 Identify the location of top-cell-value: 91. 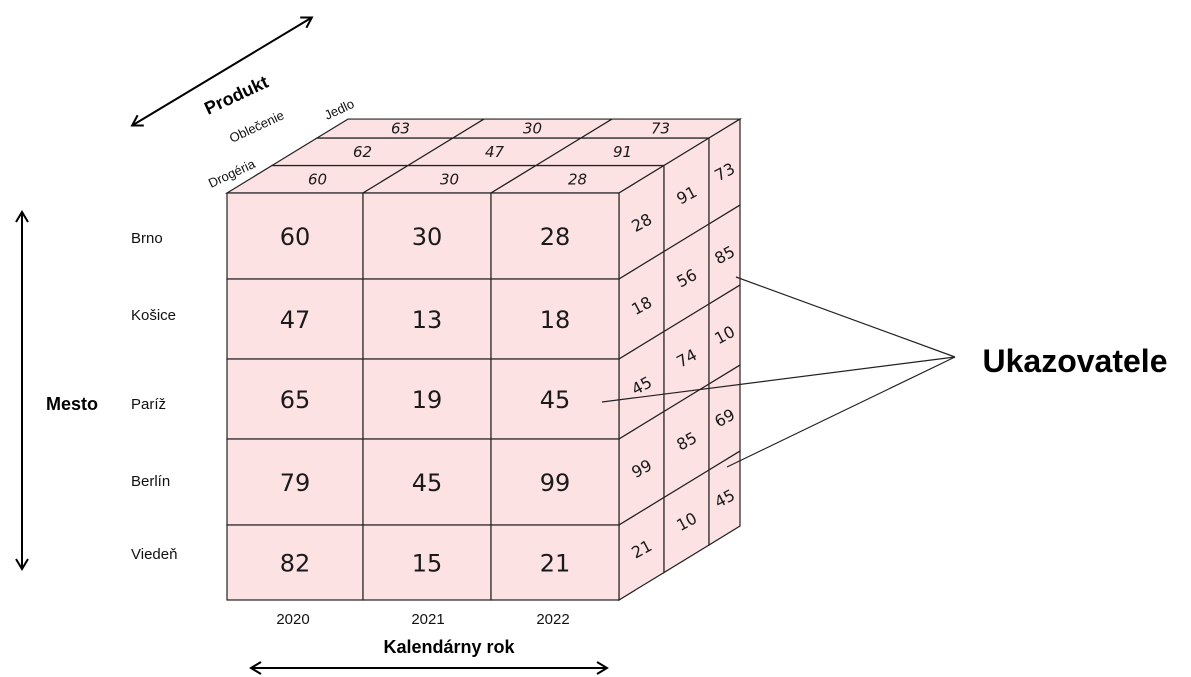
(622, 152).